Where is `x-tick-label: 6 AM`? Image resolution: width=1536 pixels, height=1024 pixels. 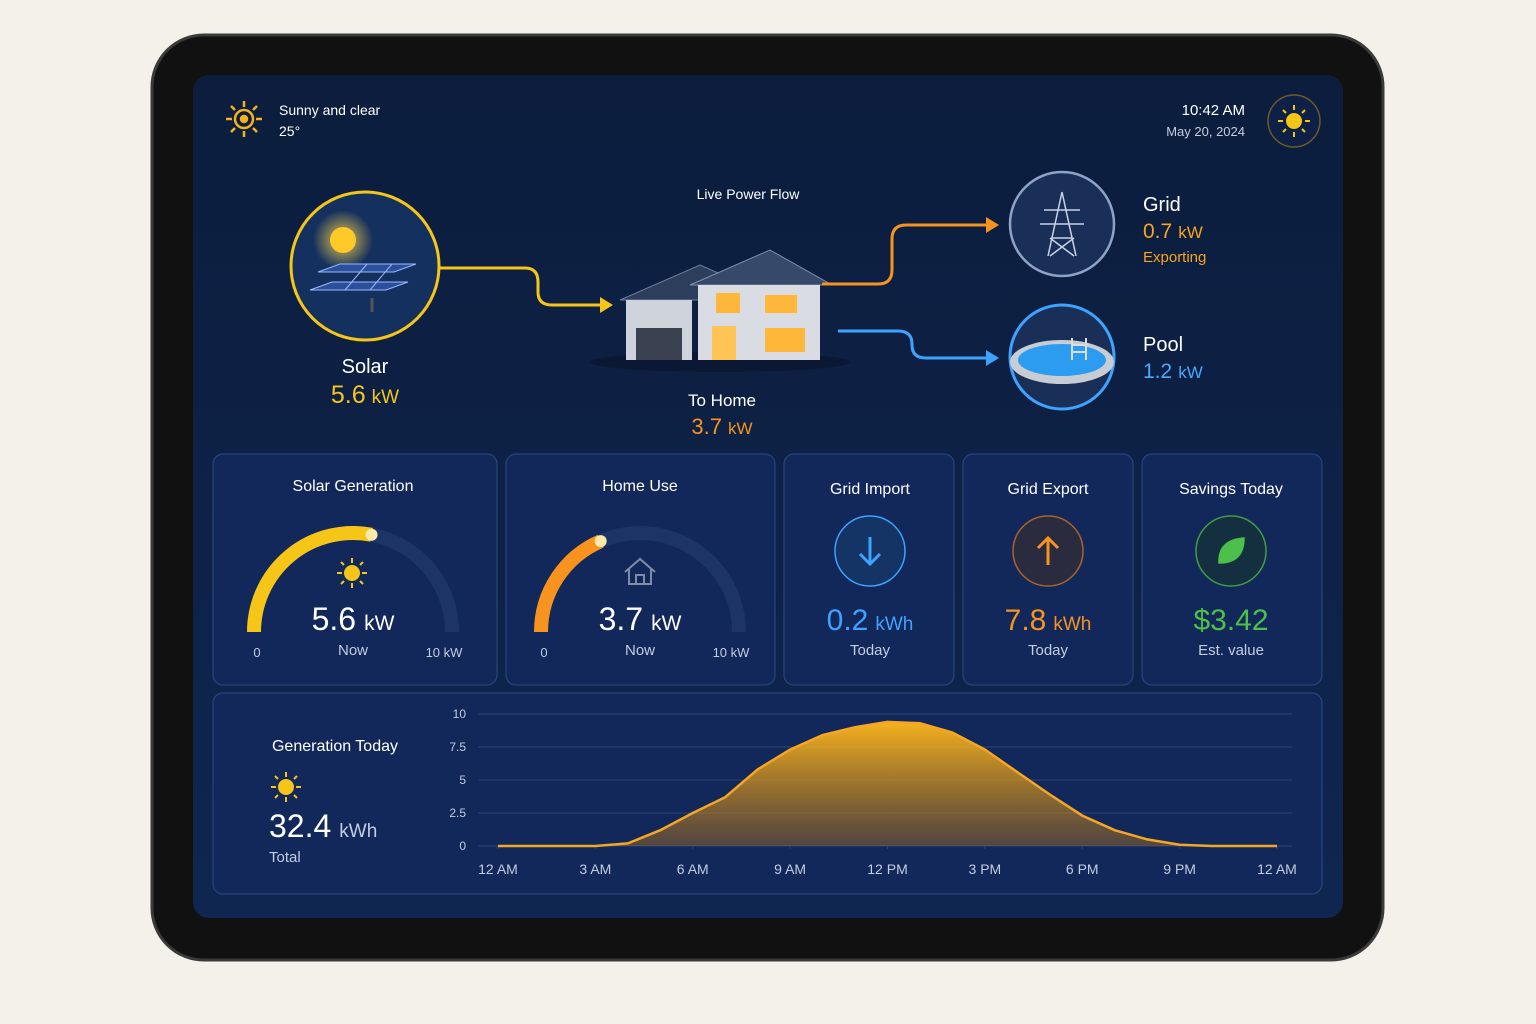 x-tick-label: 6 AM is located at coordinates (693, 869).